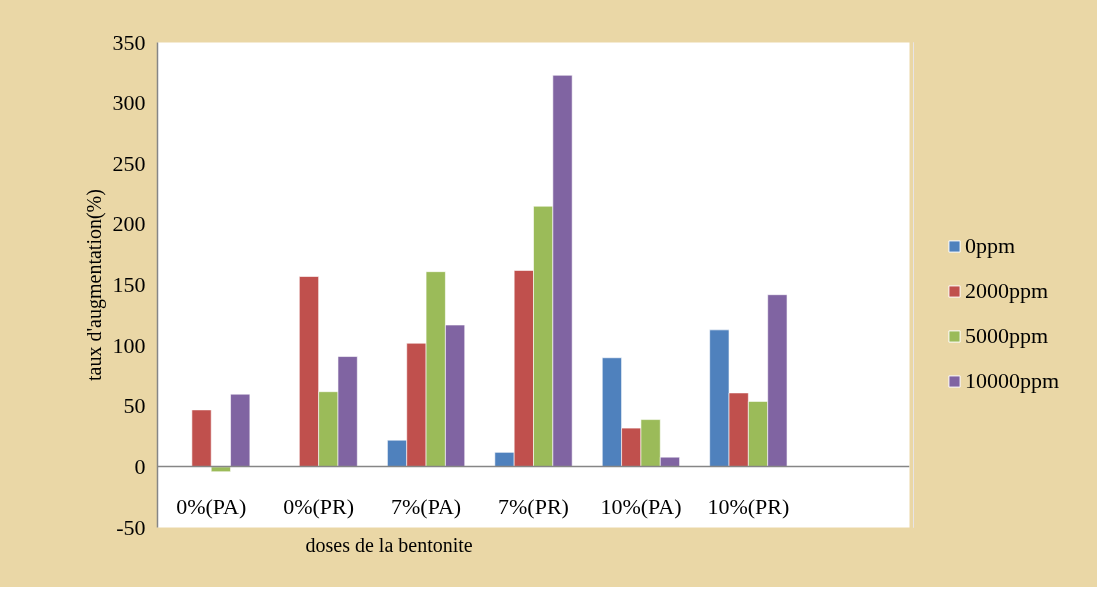 The height and width of the screenshot is (591, 1101). What do you see at coordinates (134, 406) in the screenshot?
I see `y-tick-label: 50` at bounding box center [134, 406].